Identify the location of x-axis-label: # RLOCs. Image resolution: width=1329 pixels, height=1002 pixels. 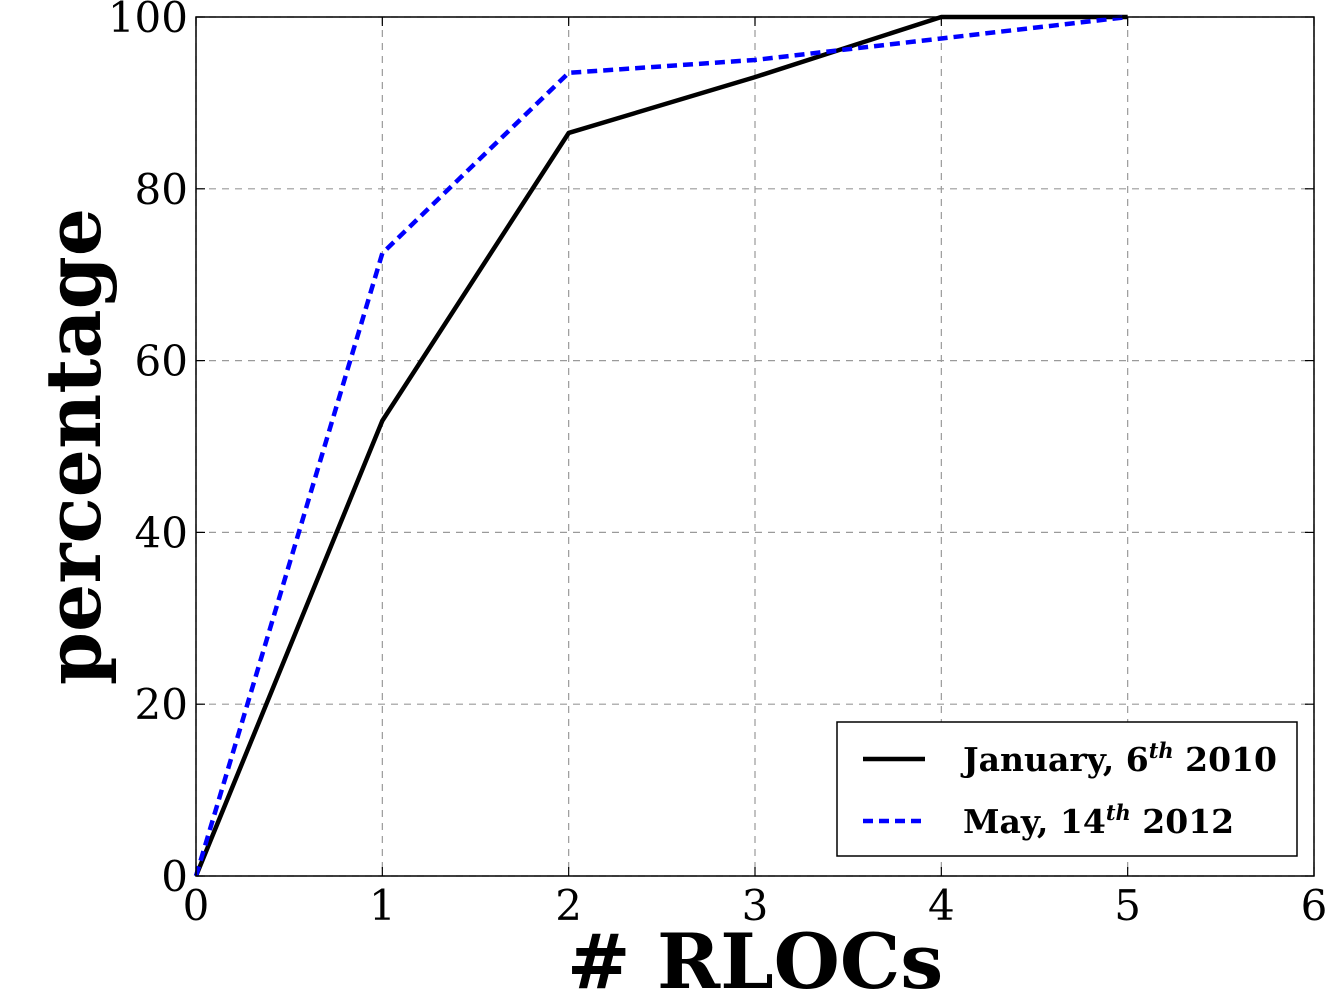
(755, 959).